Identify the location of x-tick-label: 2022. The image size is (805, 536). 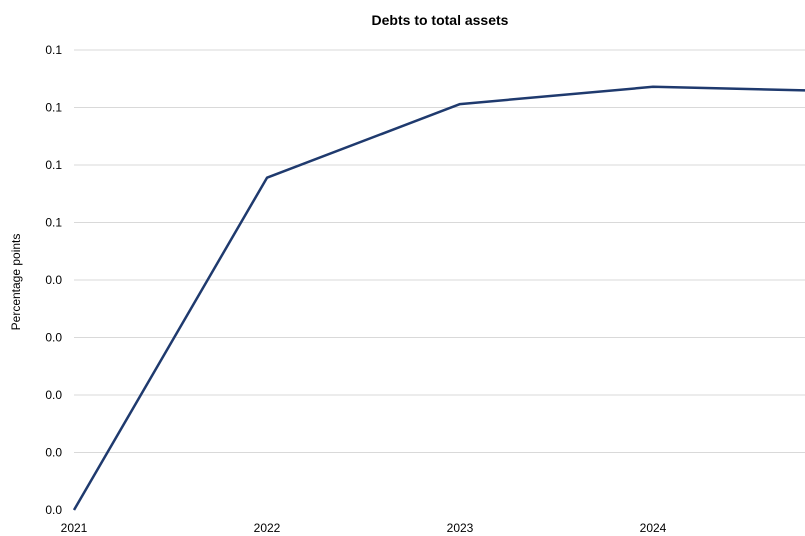
(267, 528).